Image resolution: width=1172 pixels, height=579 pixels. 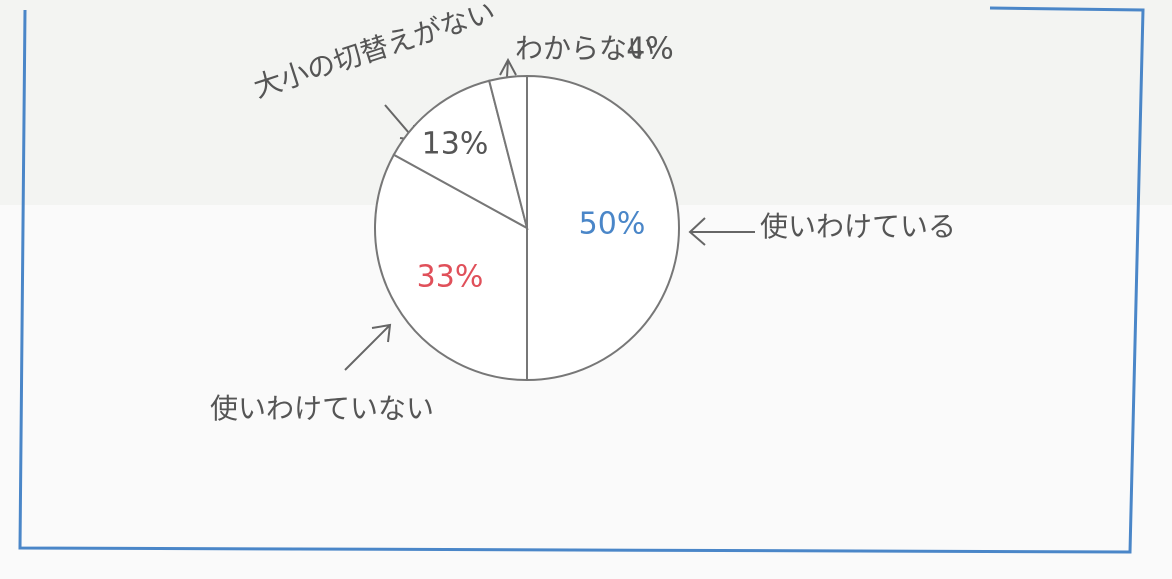 I want to click on value-label: 50%, so click(x=612, y=224).